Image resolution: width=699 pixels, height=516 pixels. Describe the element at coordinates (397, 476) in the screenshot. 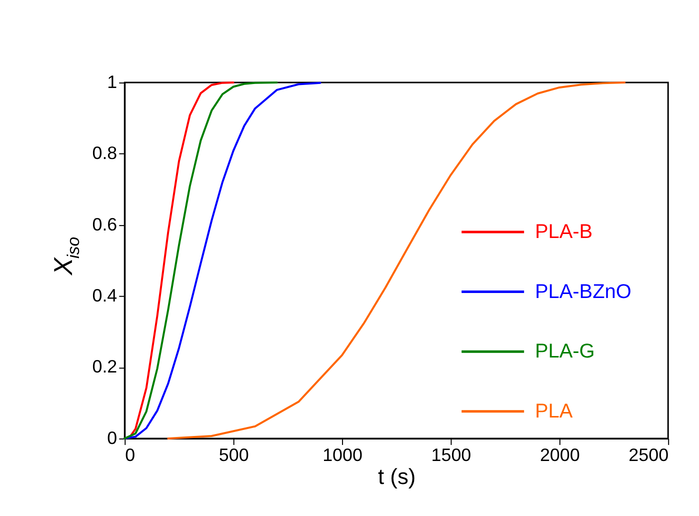

I see `x-axis-title: t (s)` at that location.